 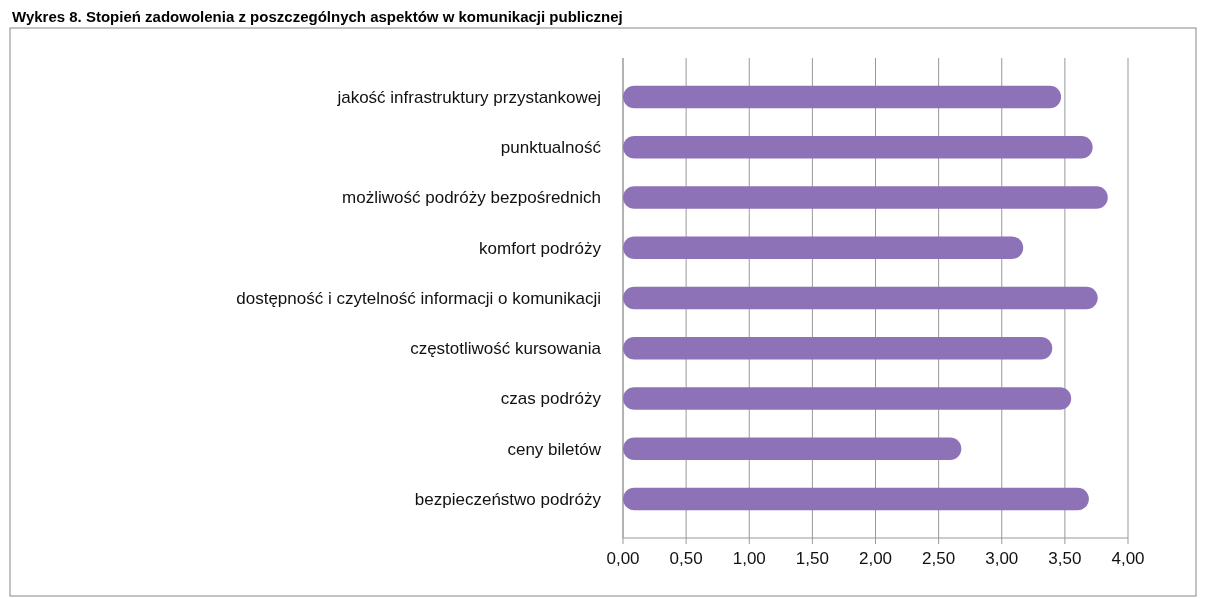 I want to click on text: Wykres 8. Stopień zadowolenia z poszczególnych aspektów w komunikacji publicznej, so click(x=317, y=16).